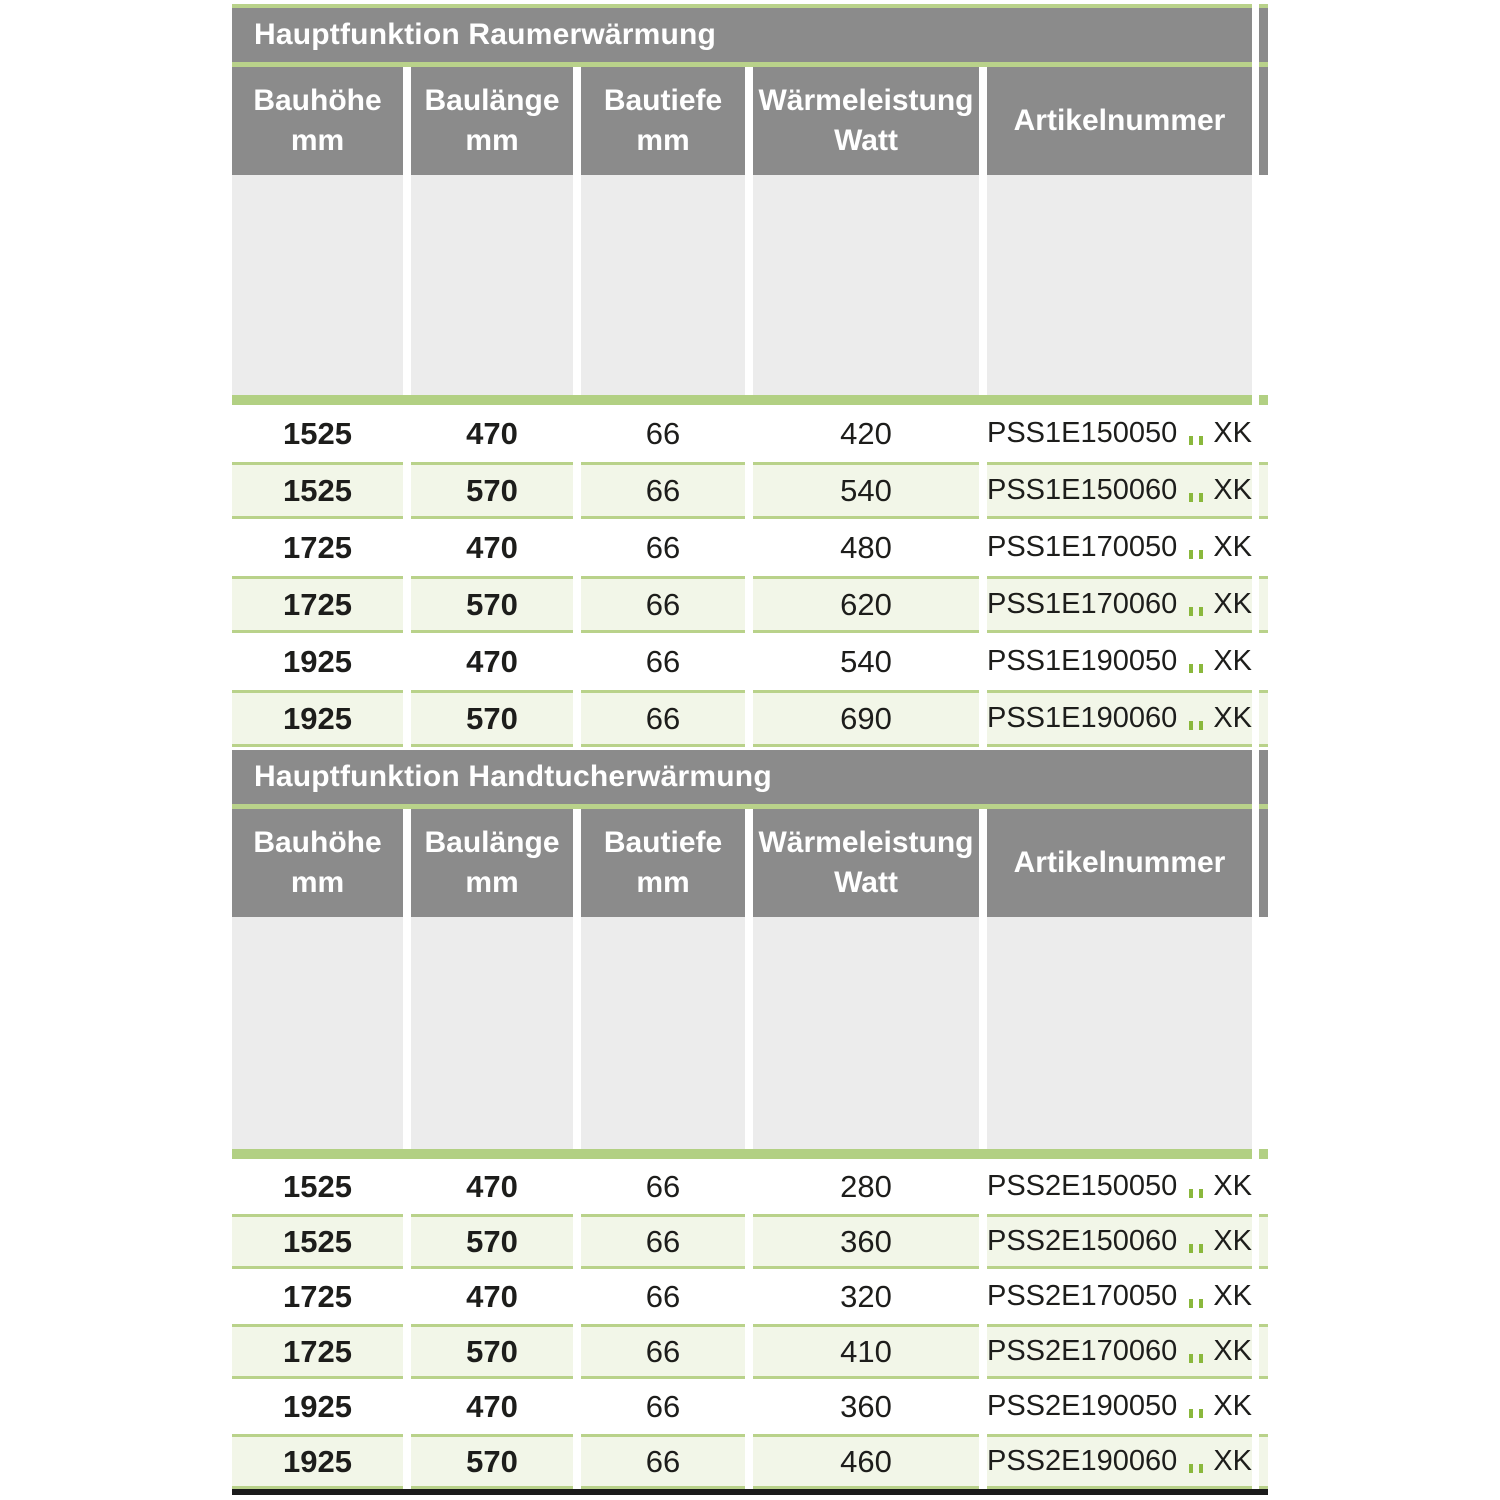 The width and height of the screenshot is (1500, 1500). What do you see at coordinates (317, 718) in the screenshot?
I see `cell-bauhoehe: 1925` at bounding box center [317, 718].